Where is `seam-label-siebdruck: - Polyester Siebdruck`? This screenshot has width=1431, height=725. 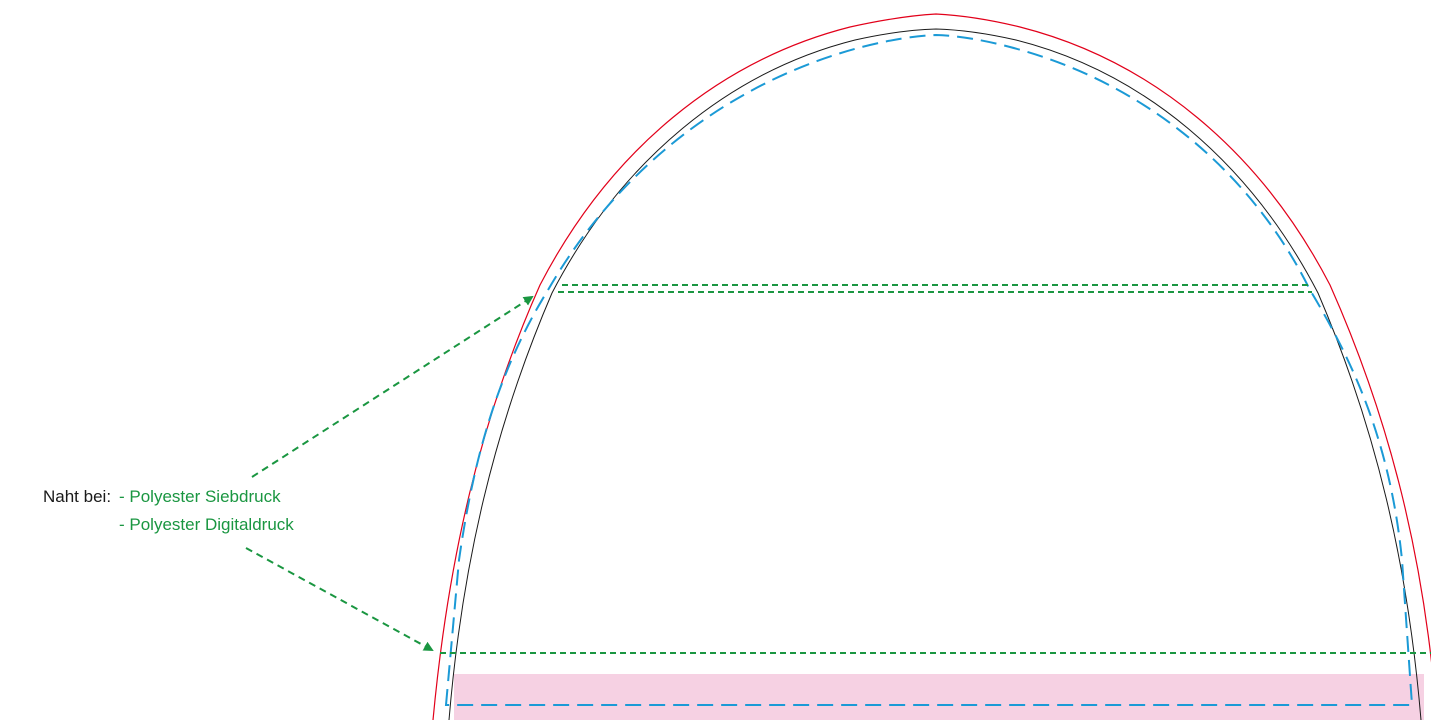
seam-label-siebdruck: - Polyester Siebdruck is located at coordinates (200, 496).